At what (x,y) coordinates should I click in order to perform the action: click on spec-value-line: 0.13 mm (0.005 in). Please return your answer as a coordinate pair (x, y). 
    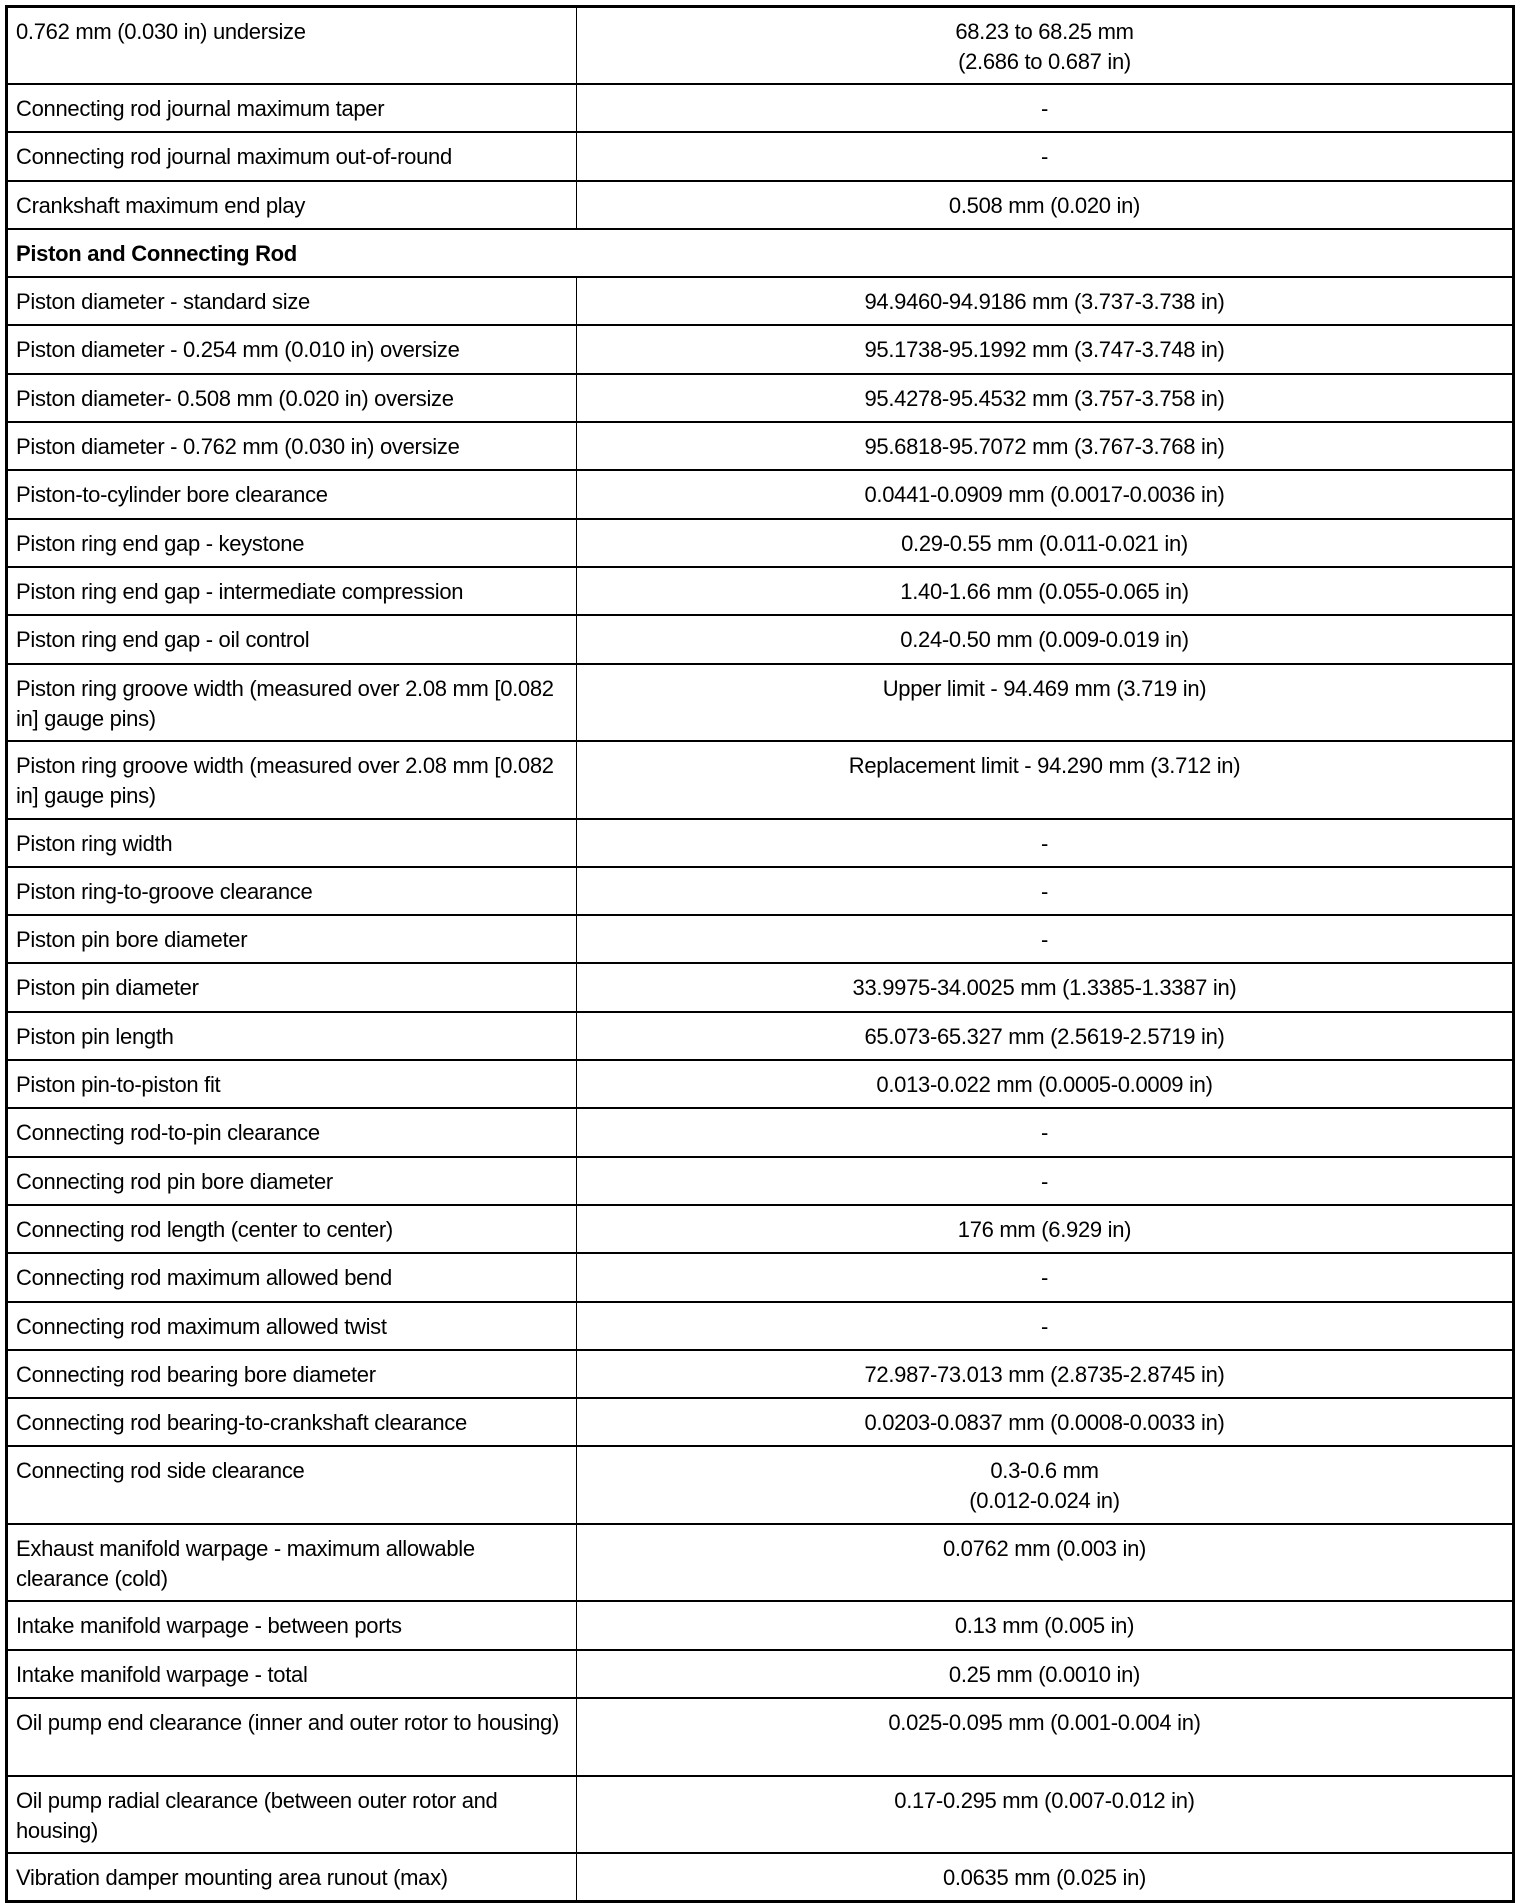
    Looking at the image, I should click on (1044, 1626).